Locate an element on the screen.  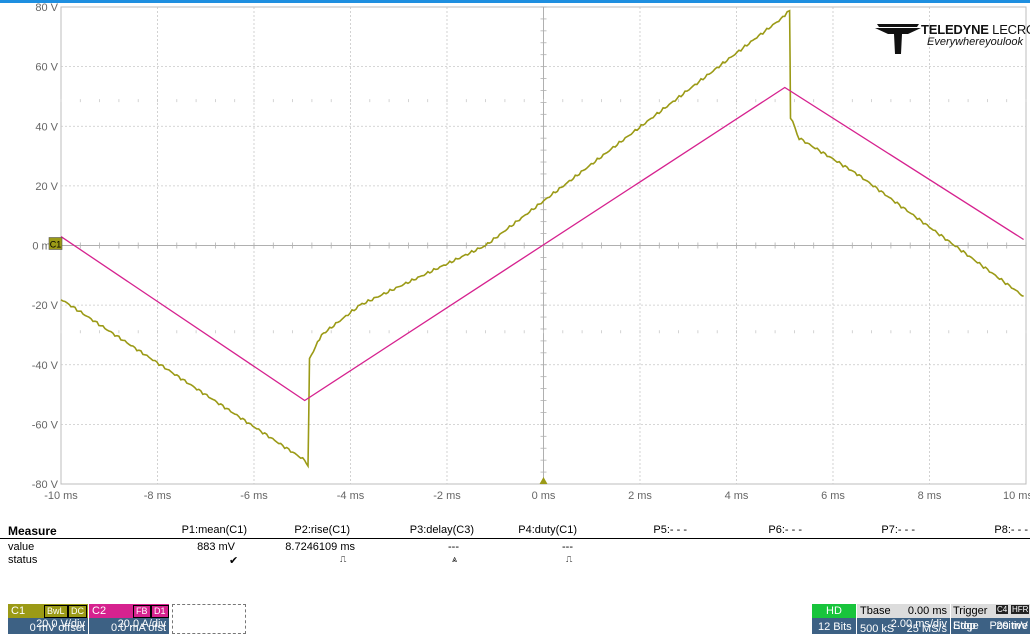
channel-c1-body: 20.0 V/div is located at coordinates (48, 626).